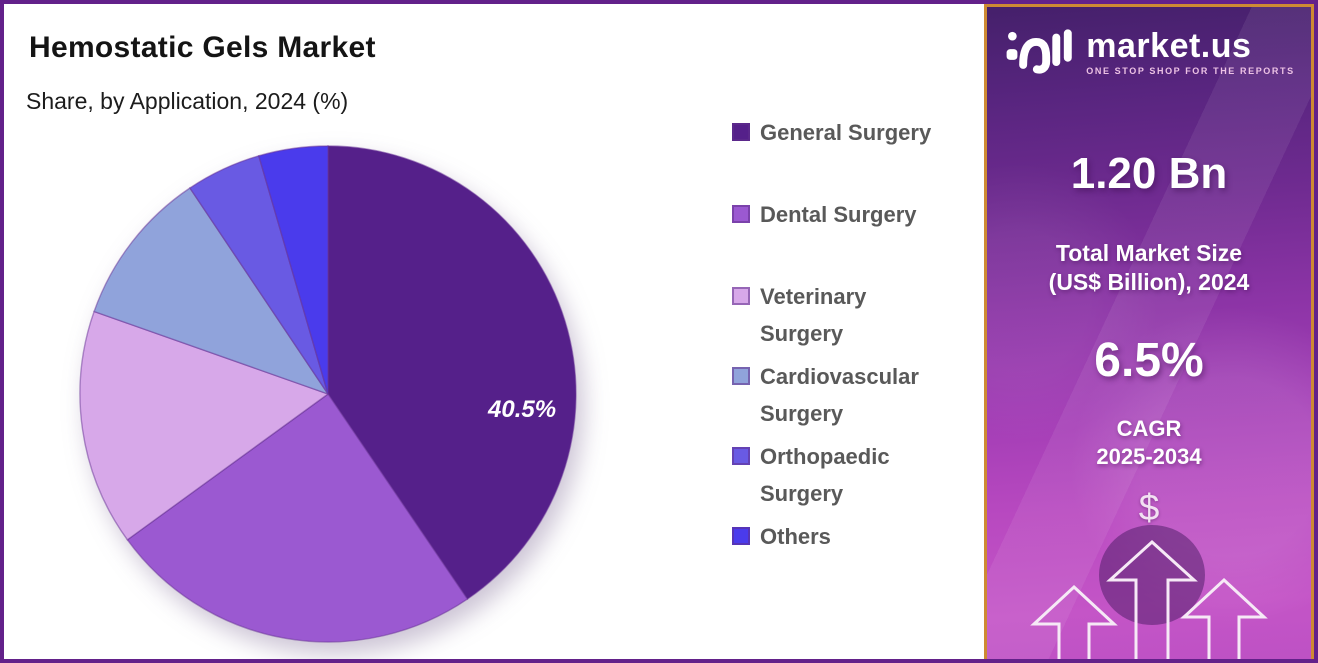  I want to click on market-us-logo-icon, so click(1039, 51).